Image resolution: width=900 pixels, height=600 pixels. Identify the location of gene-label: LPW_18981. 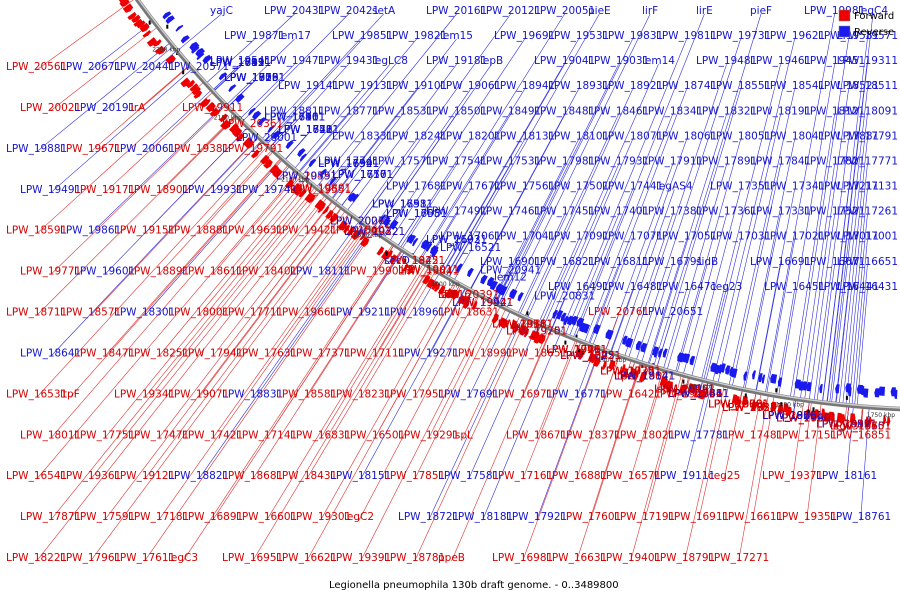
(684, 390).